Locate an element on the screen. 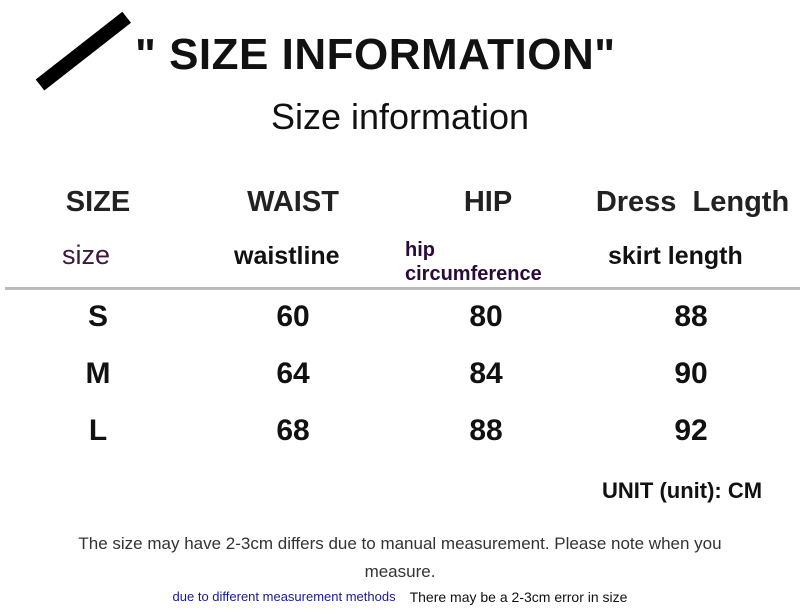 Image resolution: width=800 pixels, height=614 pixels. page-subtitle: Size information is located at coordinates (400, 116).